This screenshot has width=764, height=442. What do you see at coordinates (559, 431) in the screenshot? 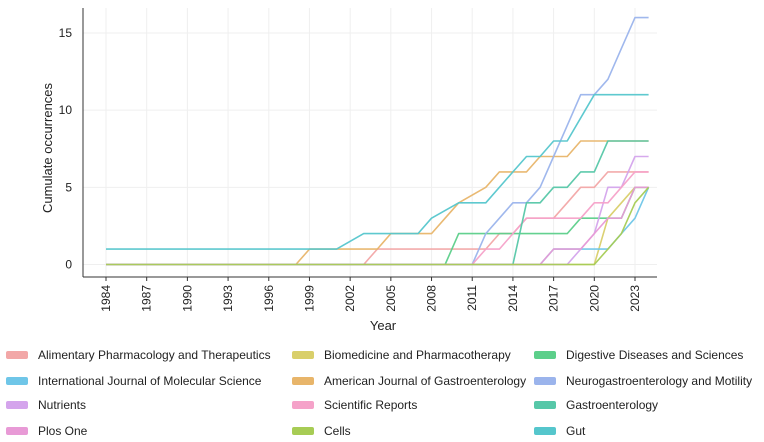
I see `legend-item: Gut` at bounding box center [559, 431].